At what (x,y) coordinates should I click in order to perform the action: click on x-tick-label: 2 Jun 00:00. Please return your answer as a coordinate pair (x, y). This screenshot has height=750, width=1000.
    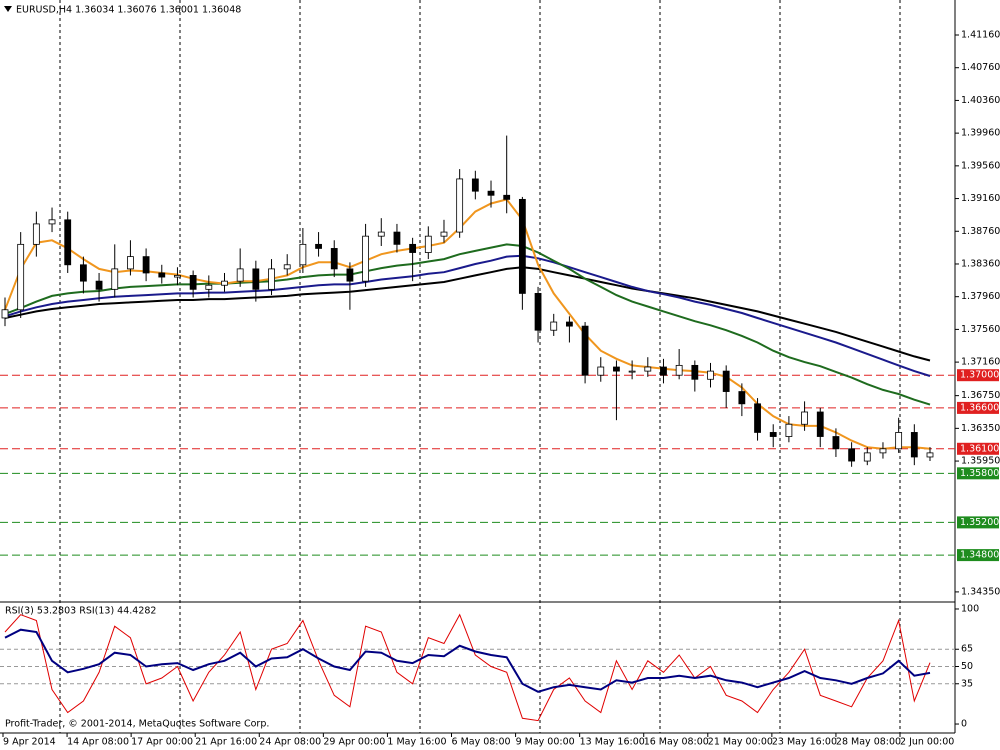
    Looking at the image, I should click on (927, 742).